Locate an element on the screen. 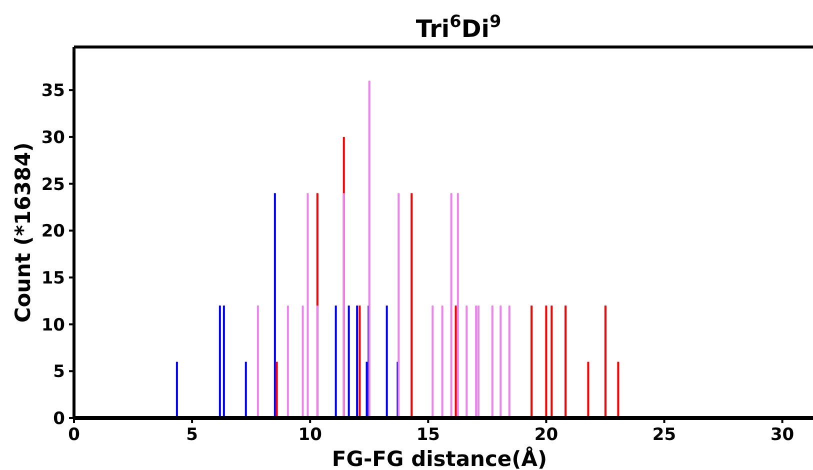  y-tick-label: 10 is located at coordinates (53, 325).